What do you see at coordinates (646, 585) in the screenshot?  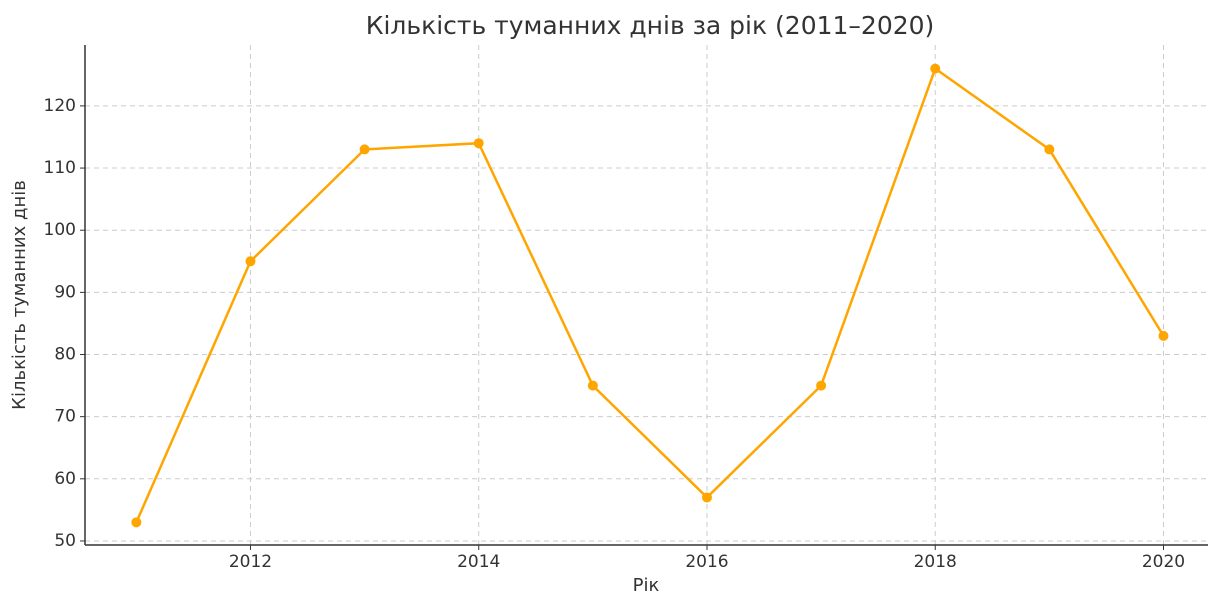 I see `x-axis-label: Рік` at bounding box center [646, 585].